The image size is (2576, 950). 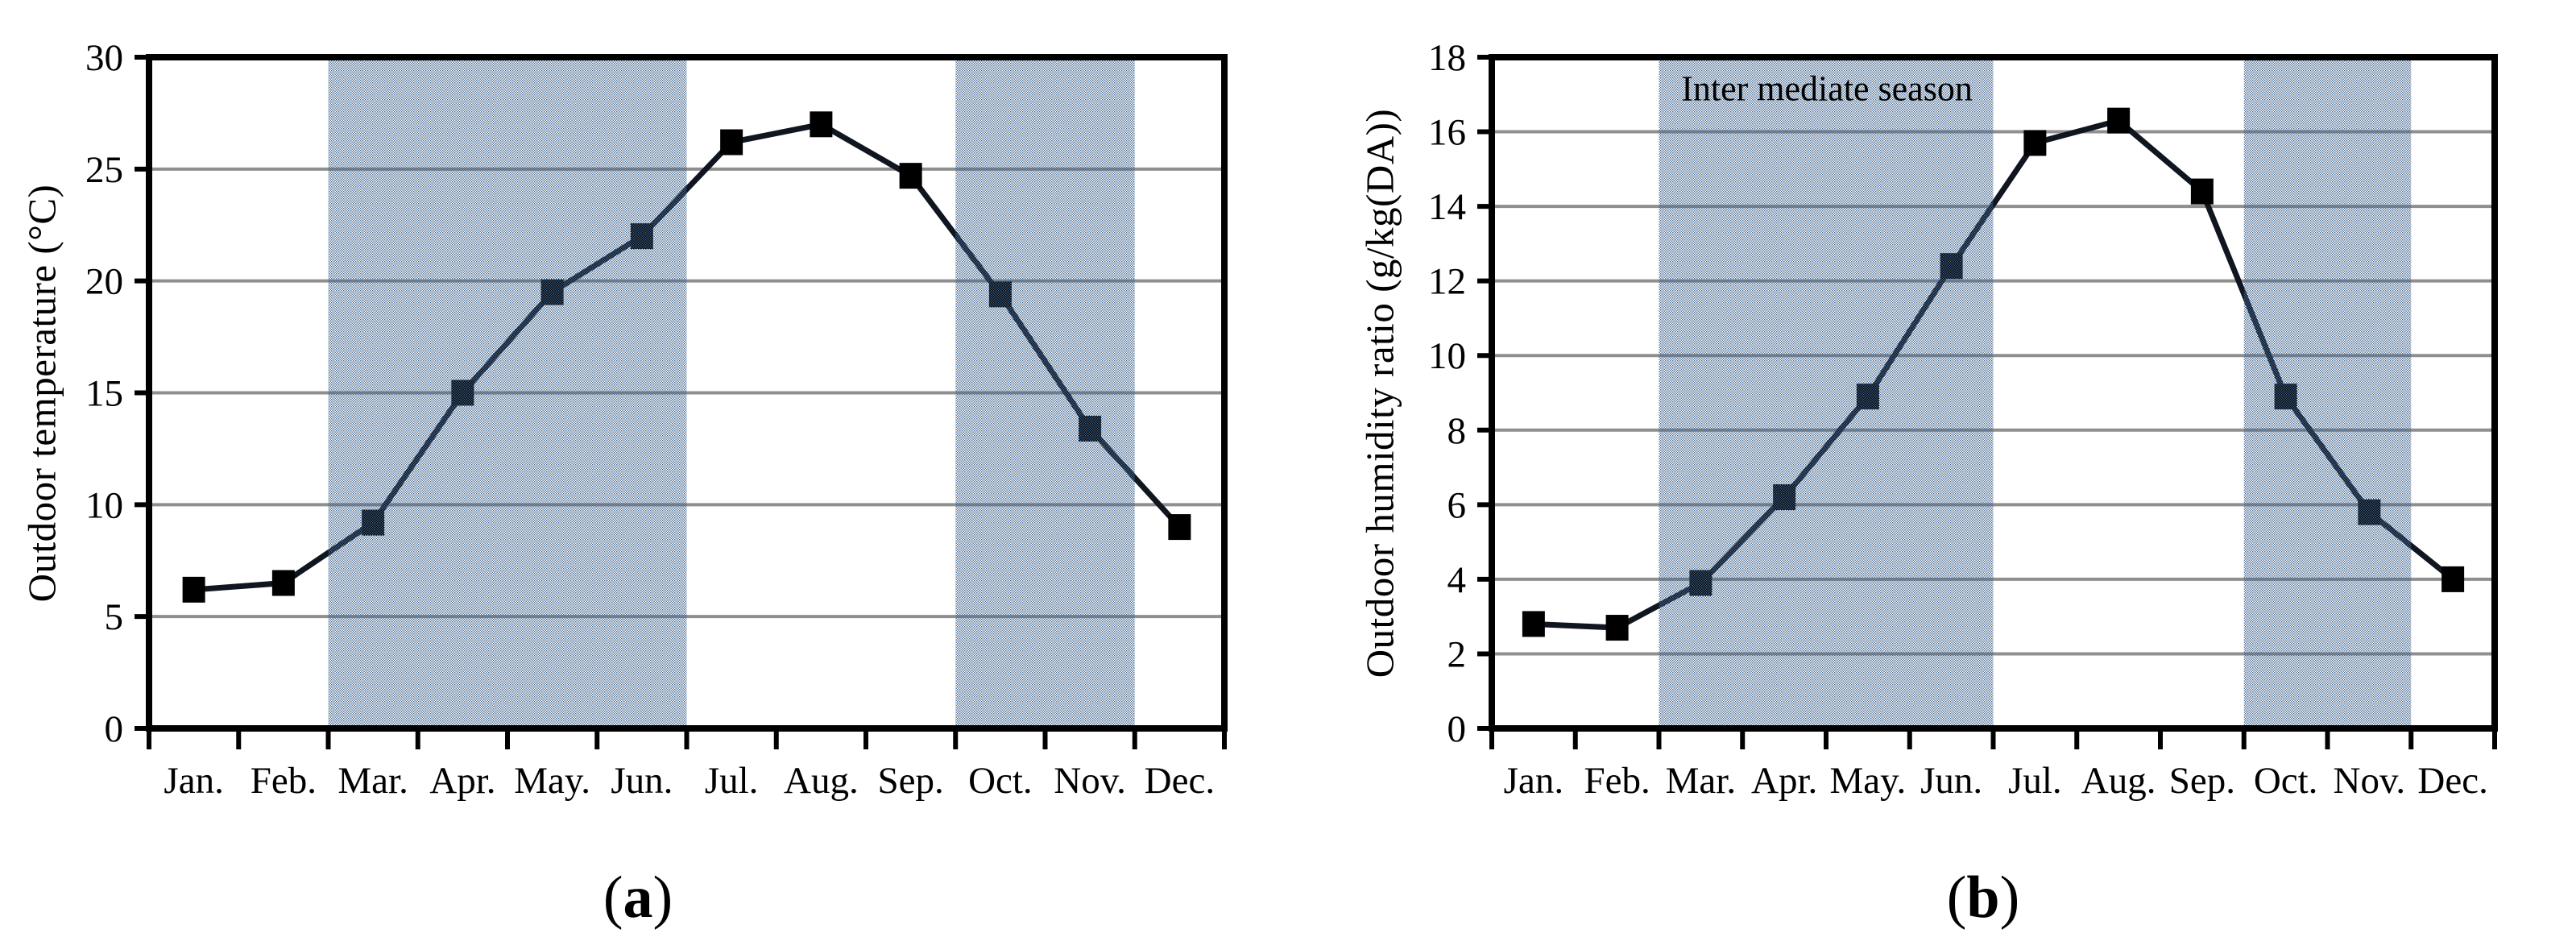 I want to click on y-tick-label: 8, so click(x=1457, y=431).